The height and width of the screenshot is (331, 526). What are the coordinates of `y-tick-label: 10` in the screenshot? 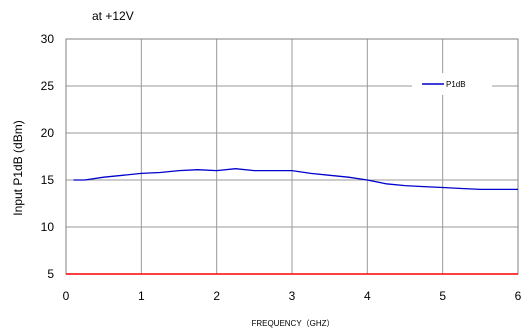 It's located at (48, 227).